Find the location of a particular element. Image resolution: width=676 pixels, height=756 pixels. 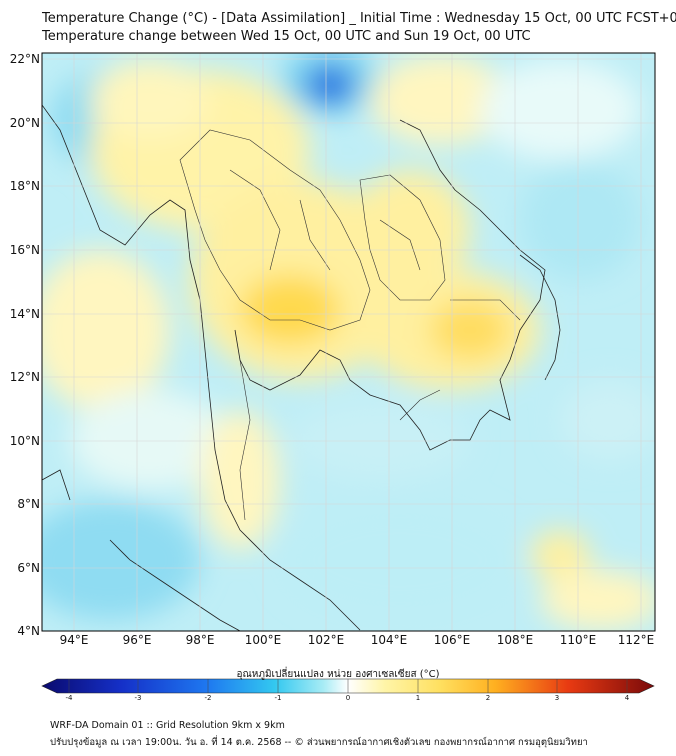

lon-label: 102°E is located at coordinates (326, 640).